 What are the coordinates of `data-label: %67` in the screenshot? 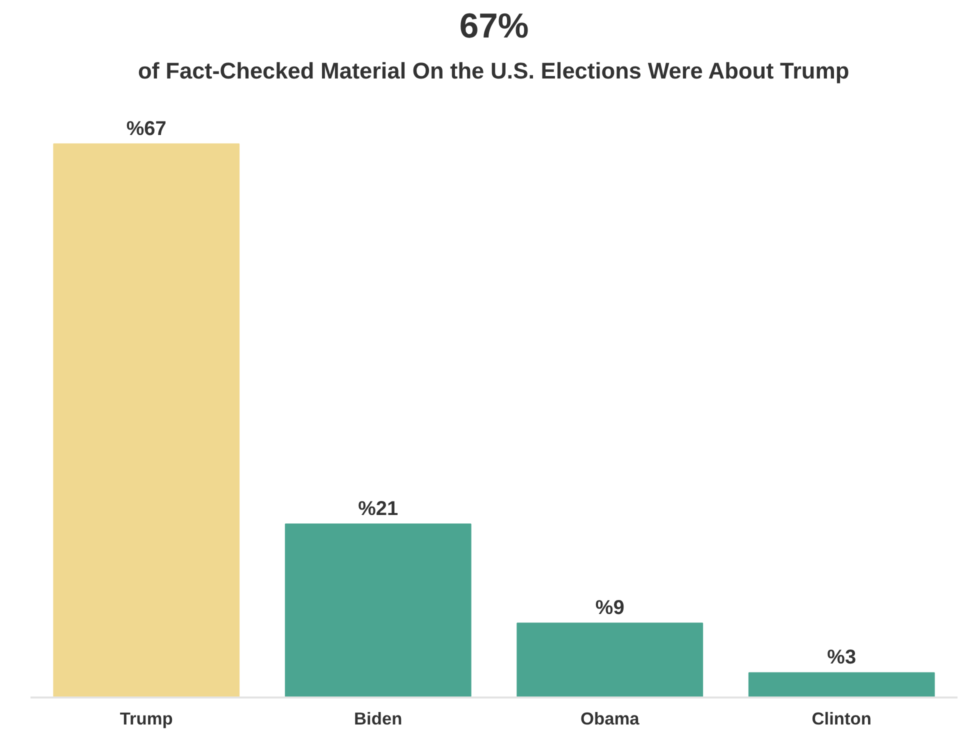 It's located at (146, 129).